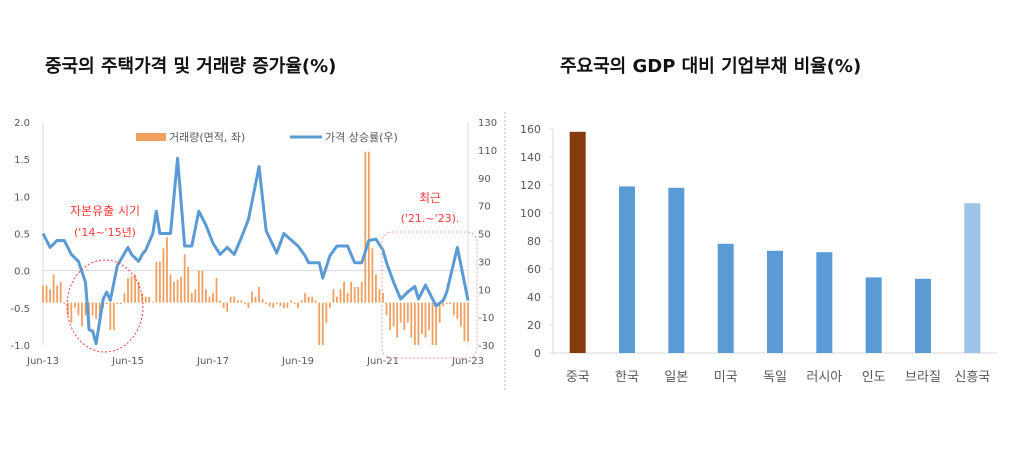  What do you see at coordinates (22, 160) in the screenshot?
I see `left-y-tick: 1.5` at bounding box center [22, 160].